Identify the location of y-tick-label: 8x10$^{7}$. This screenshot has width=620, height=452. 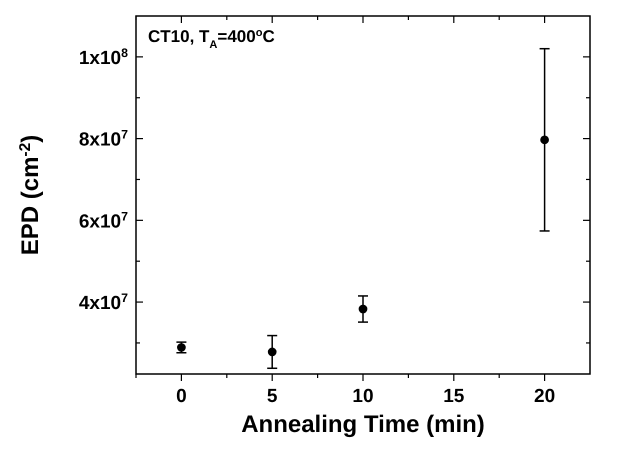
(103, 139).